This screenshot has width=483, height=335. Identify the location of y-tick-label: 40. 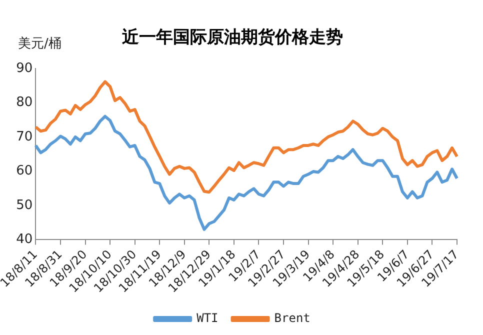
(24, 240).